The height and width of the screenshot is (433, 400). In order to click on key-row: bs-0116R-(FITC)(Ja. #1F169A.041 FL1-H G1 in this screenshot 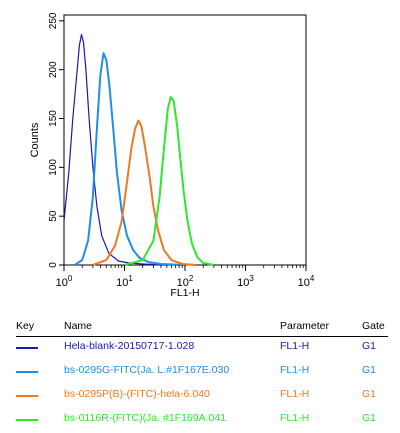, I will do `click(200, 421)`.